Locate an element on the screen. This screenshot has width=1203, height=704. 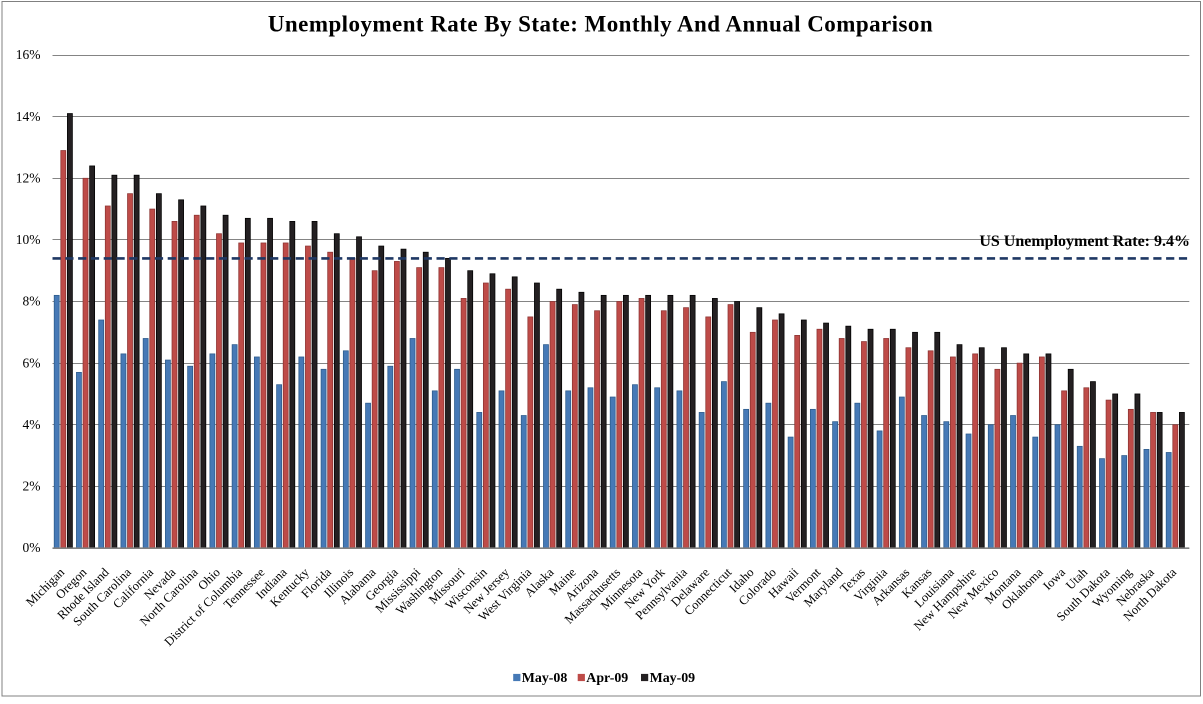
svg-text: 8% is located at coordinates (32, 301).